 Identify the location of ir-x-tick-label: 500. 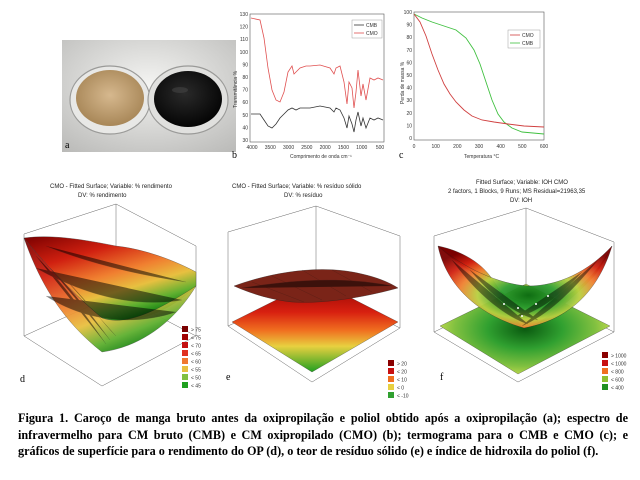
(380, 148).